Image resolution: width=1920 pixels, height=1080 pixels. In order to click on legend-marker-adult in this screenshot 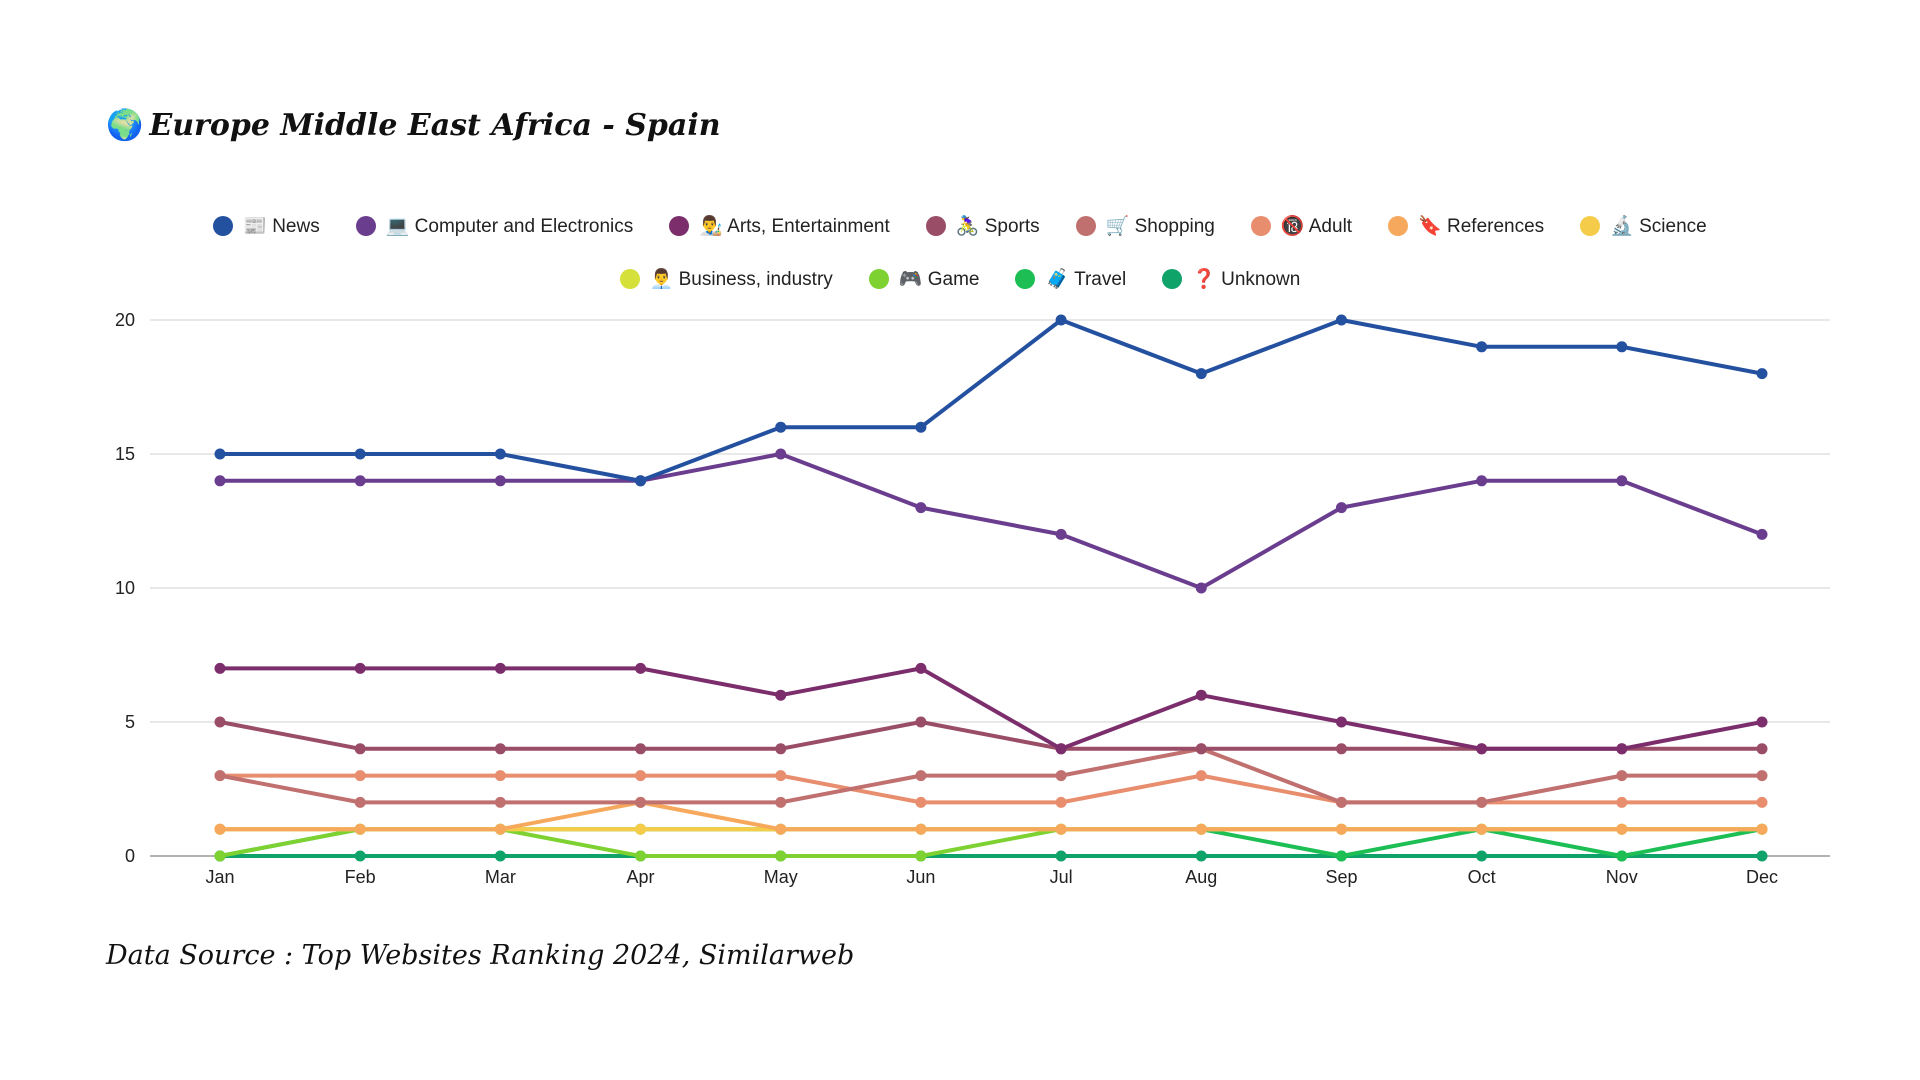, I will do `click(1260, 226)`.